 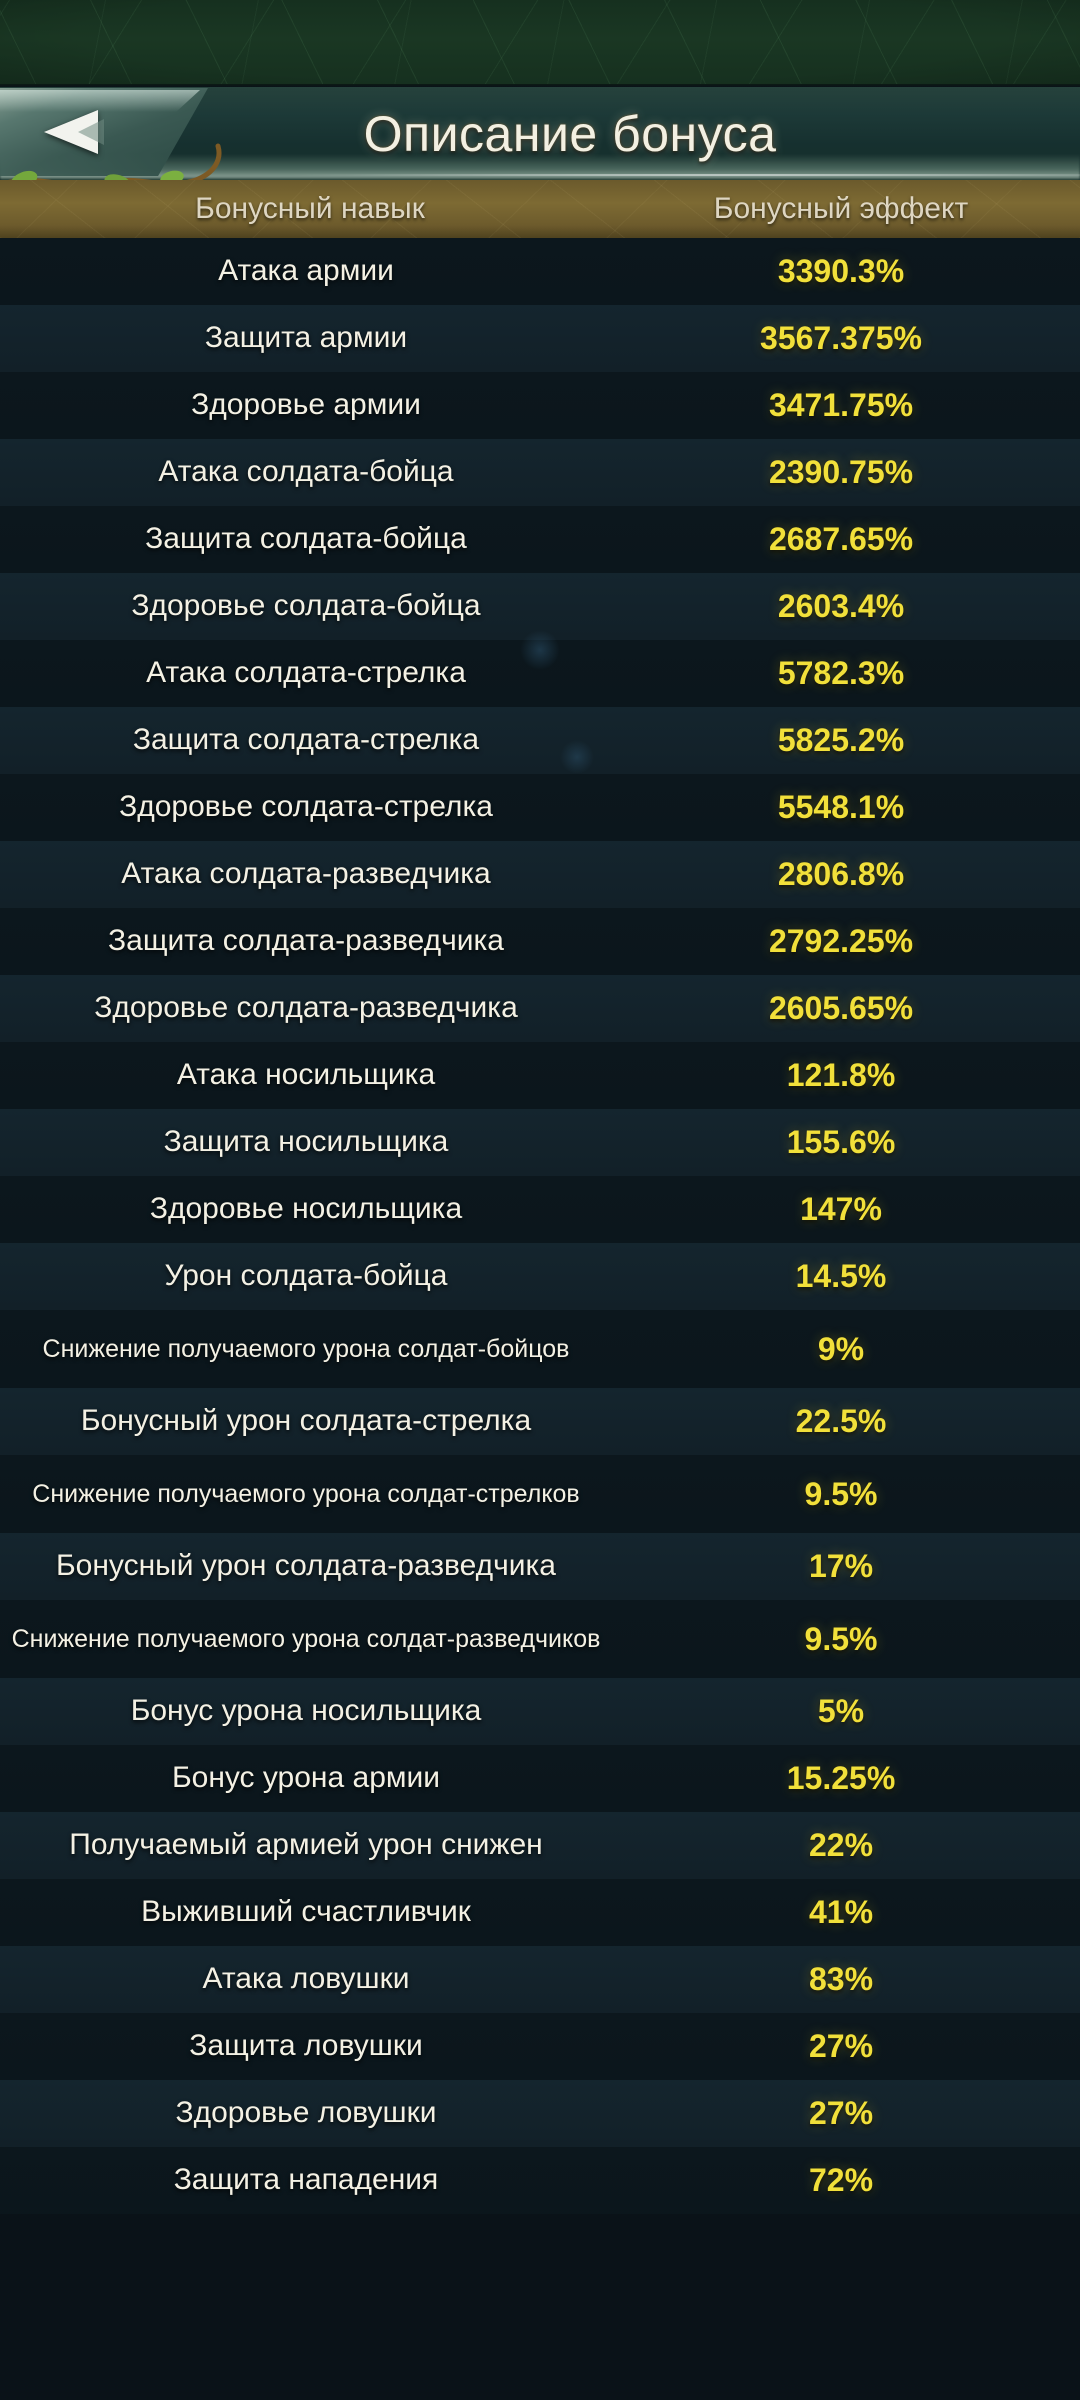 I want to click on row-value: 155.6%, so click(x=841, y=1142).